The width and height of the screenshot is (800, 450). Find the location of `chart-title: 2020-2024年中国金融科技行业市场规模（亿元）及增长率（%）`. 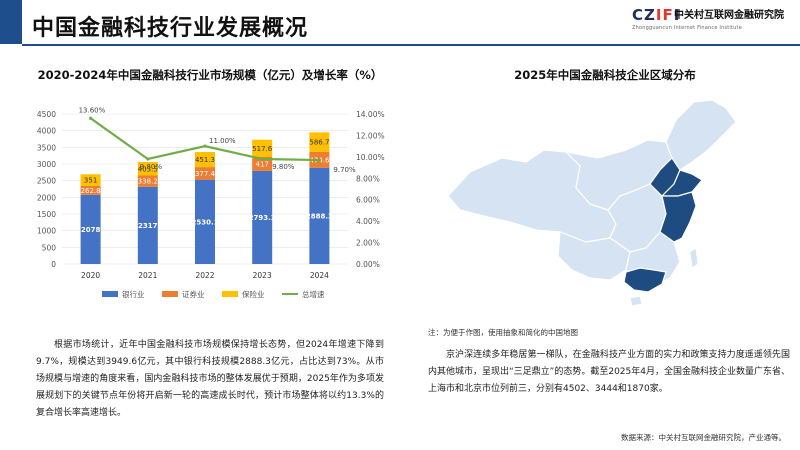

chart-title: 2020-2024年中国金融科技行业市场规模（亿元）及增长率（%） is located at coordinates (210, 75).